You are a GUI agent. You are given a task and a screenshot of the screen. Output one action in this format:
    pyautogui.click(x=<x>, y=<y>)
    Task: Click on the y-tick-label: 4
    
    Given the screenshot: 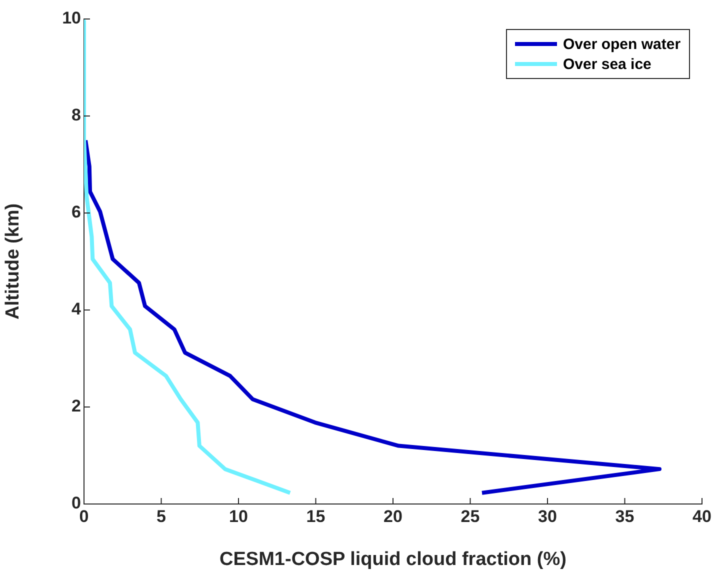 What is the action you would take?
    pyautogui.click(x=77, y=309)
    